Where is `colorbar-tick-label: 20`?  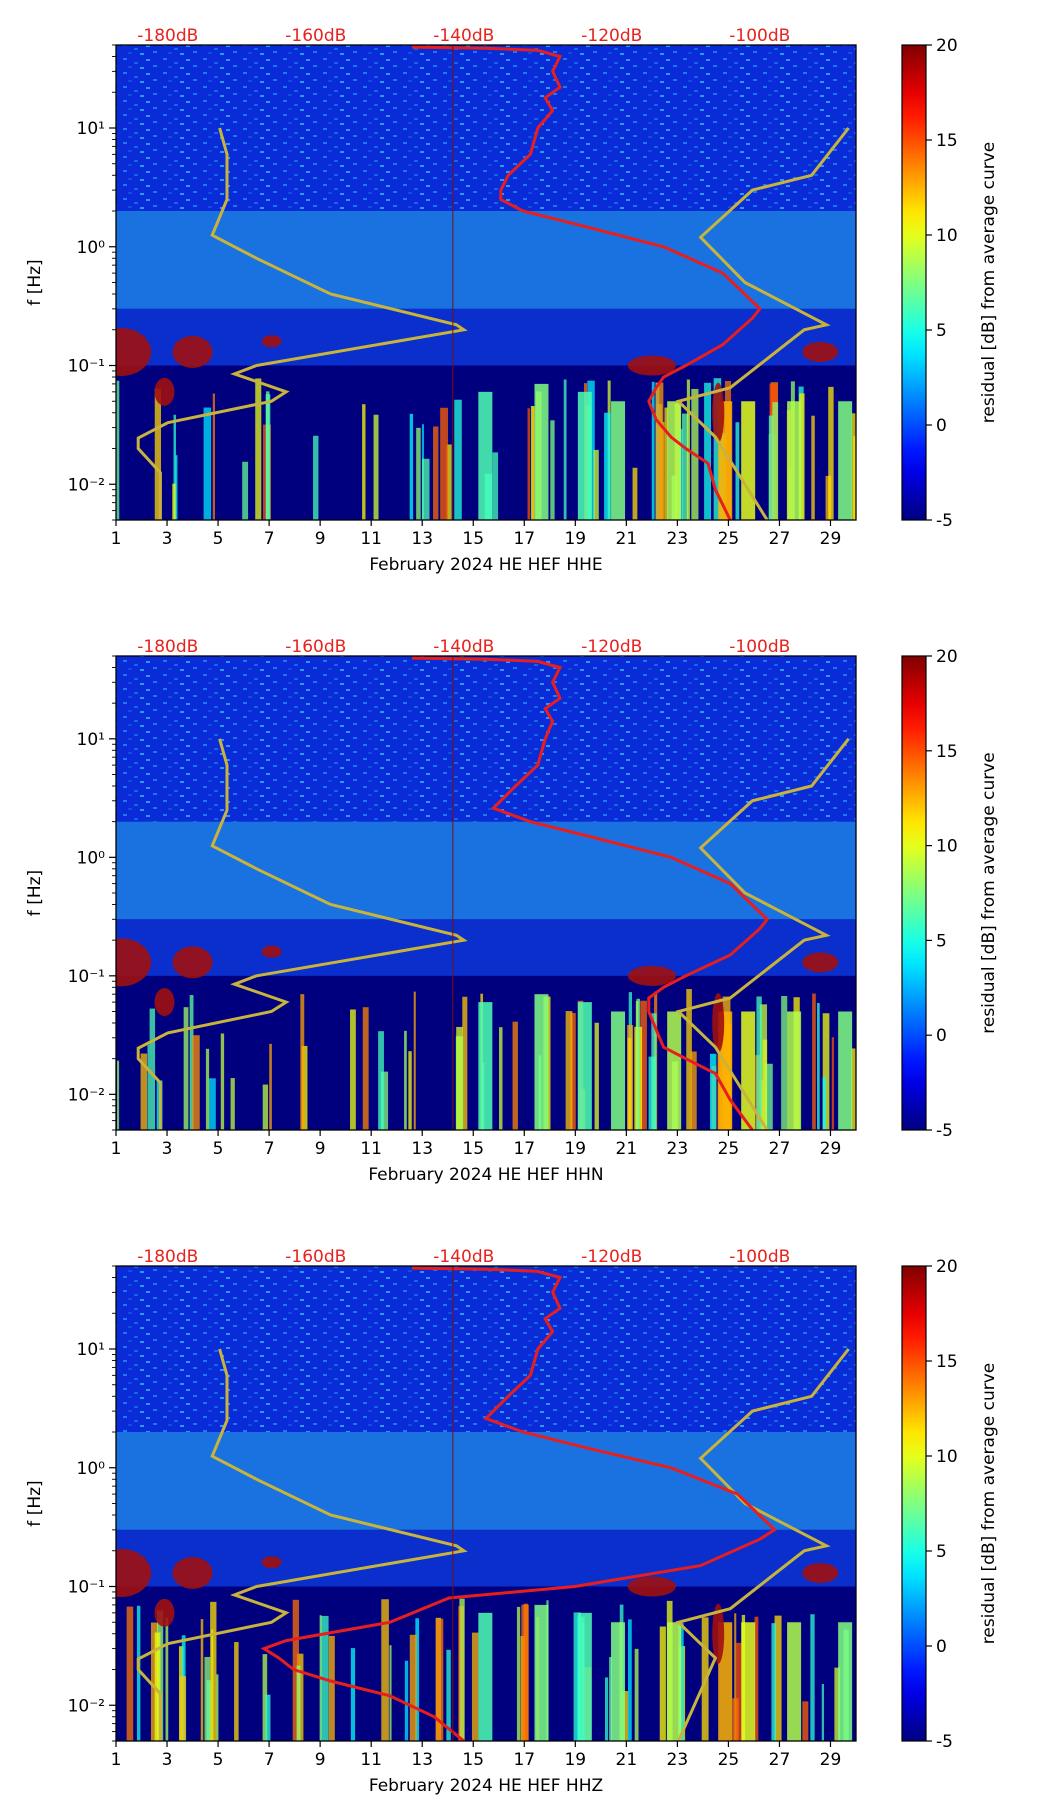 colorbar-tick-label: 20 is located at coordinates (947, 1267).